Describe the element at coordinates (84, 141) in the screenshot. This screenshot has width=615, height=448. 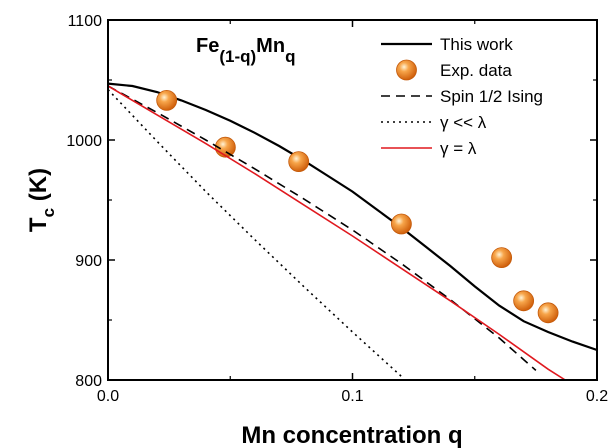
I see `y-tick-label: 1000` at that location.